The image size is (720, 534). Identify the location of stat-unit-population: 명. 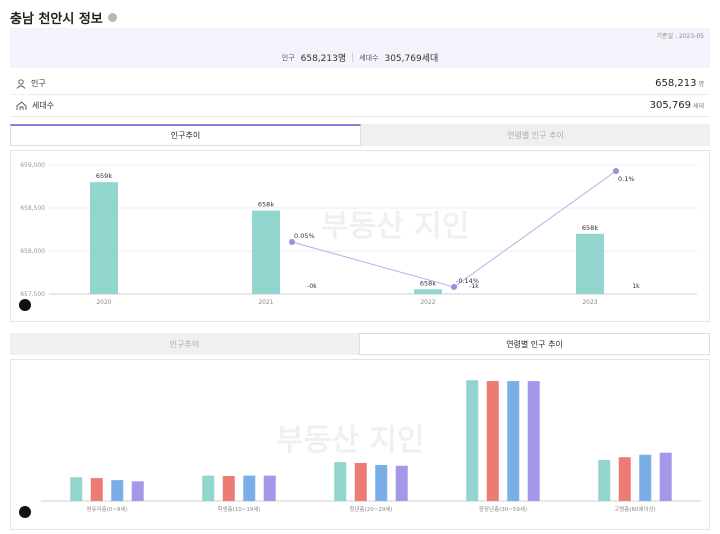
(701, 84).